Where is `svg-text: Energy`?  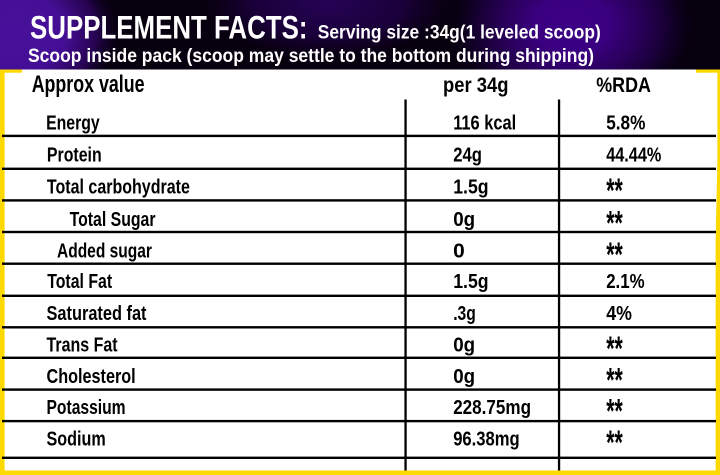
svg-text: Energy is located at coordinates (73, 124).